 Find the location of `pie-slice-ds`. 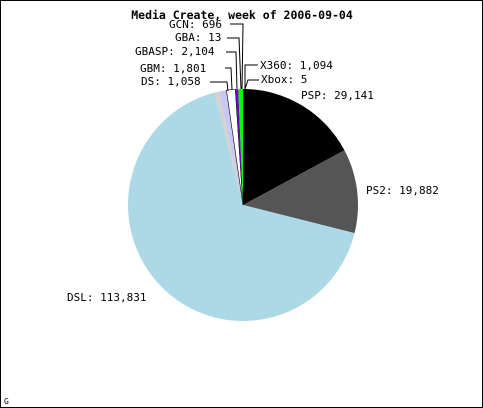

pie-slice-ds is located at coordinates (228, 148).